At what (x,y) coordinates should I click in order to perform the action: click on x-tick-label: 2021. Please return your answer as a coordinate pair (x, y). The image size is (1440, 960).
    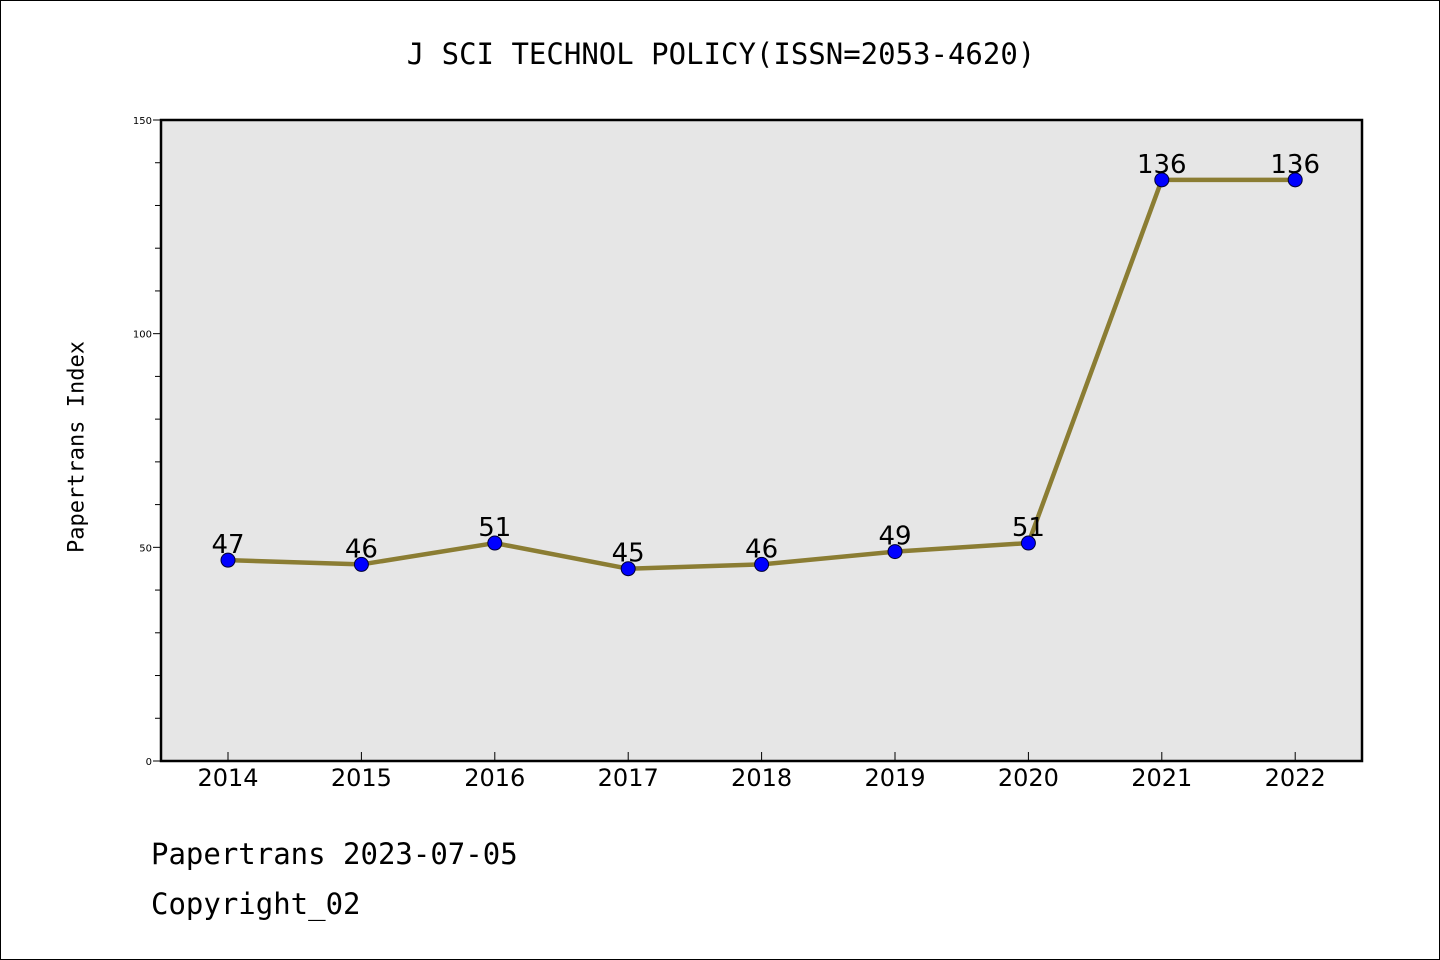
    Looking at the image, I should click on (1161, 778).